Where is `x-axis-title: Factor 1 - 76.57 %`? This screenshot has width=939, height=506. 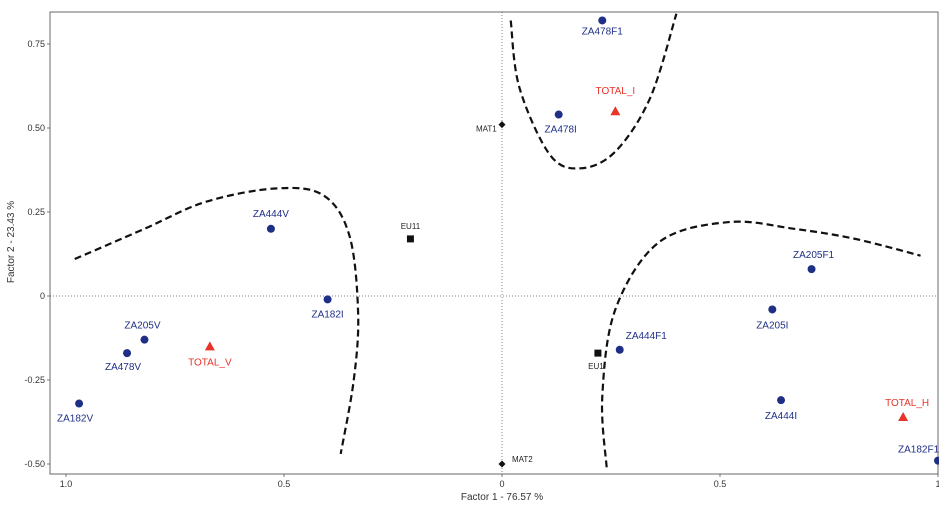
x-axis-title: Factor 1 - 76.57 % is located at coordinates (502, 497).